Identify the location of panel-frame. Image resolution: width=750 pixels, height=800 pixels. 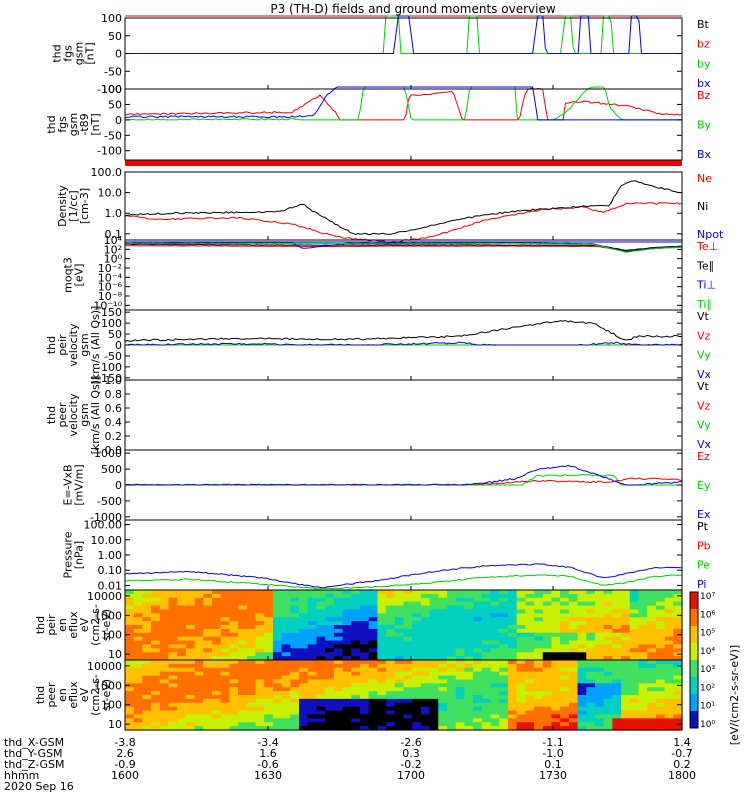
(403, 695).